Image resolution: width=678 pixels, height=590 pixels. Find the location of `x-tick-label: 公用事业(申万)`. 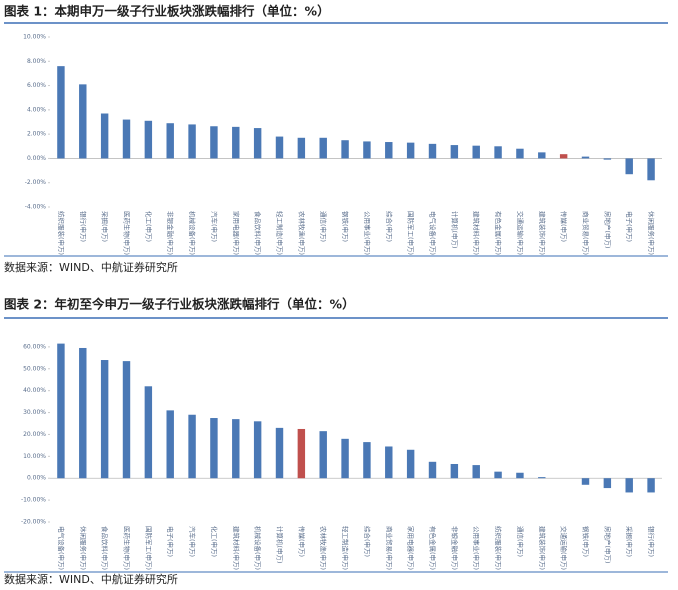

x-tick-label: 公用事业(申万) is located at coordinates (367, 233).